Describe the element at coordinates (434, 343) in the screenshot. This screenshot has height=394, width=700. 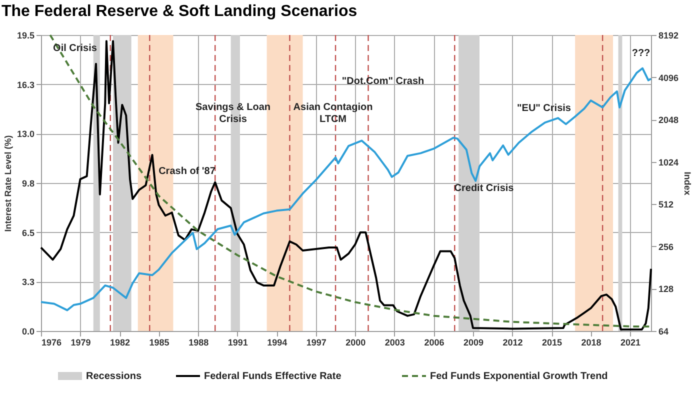
I see `x-tick-label: 2006` at that location.